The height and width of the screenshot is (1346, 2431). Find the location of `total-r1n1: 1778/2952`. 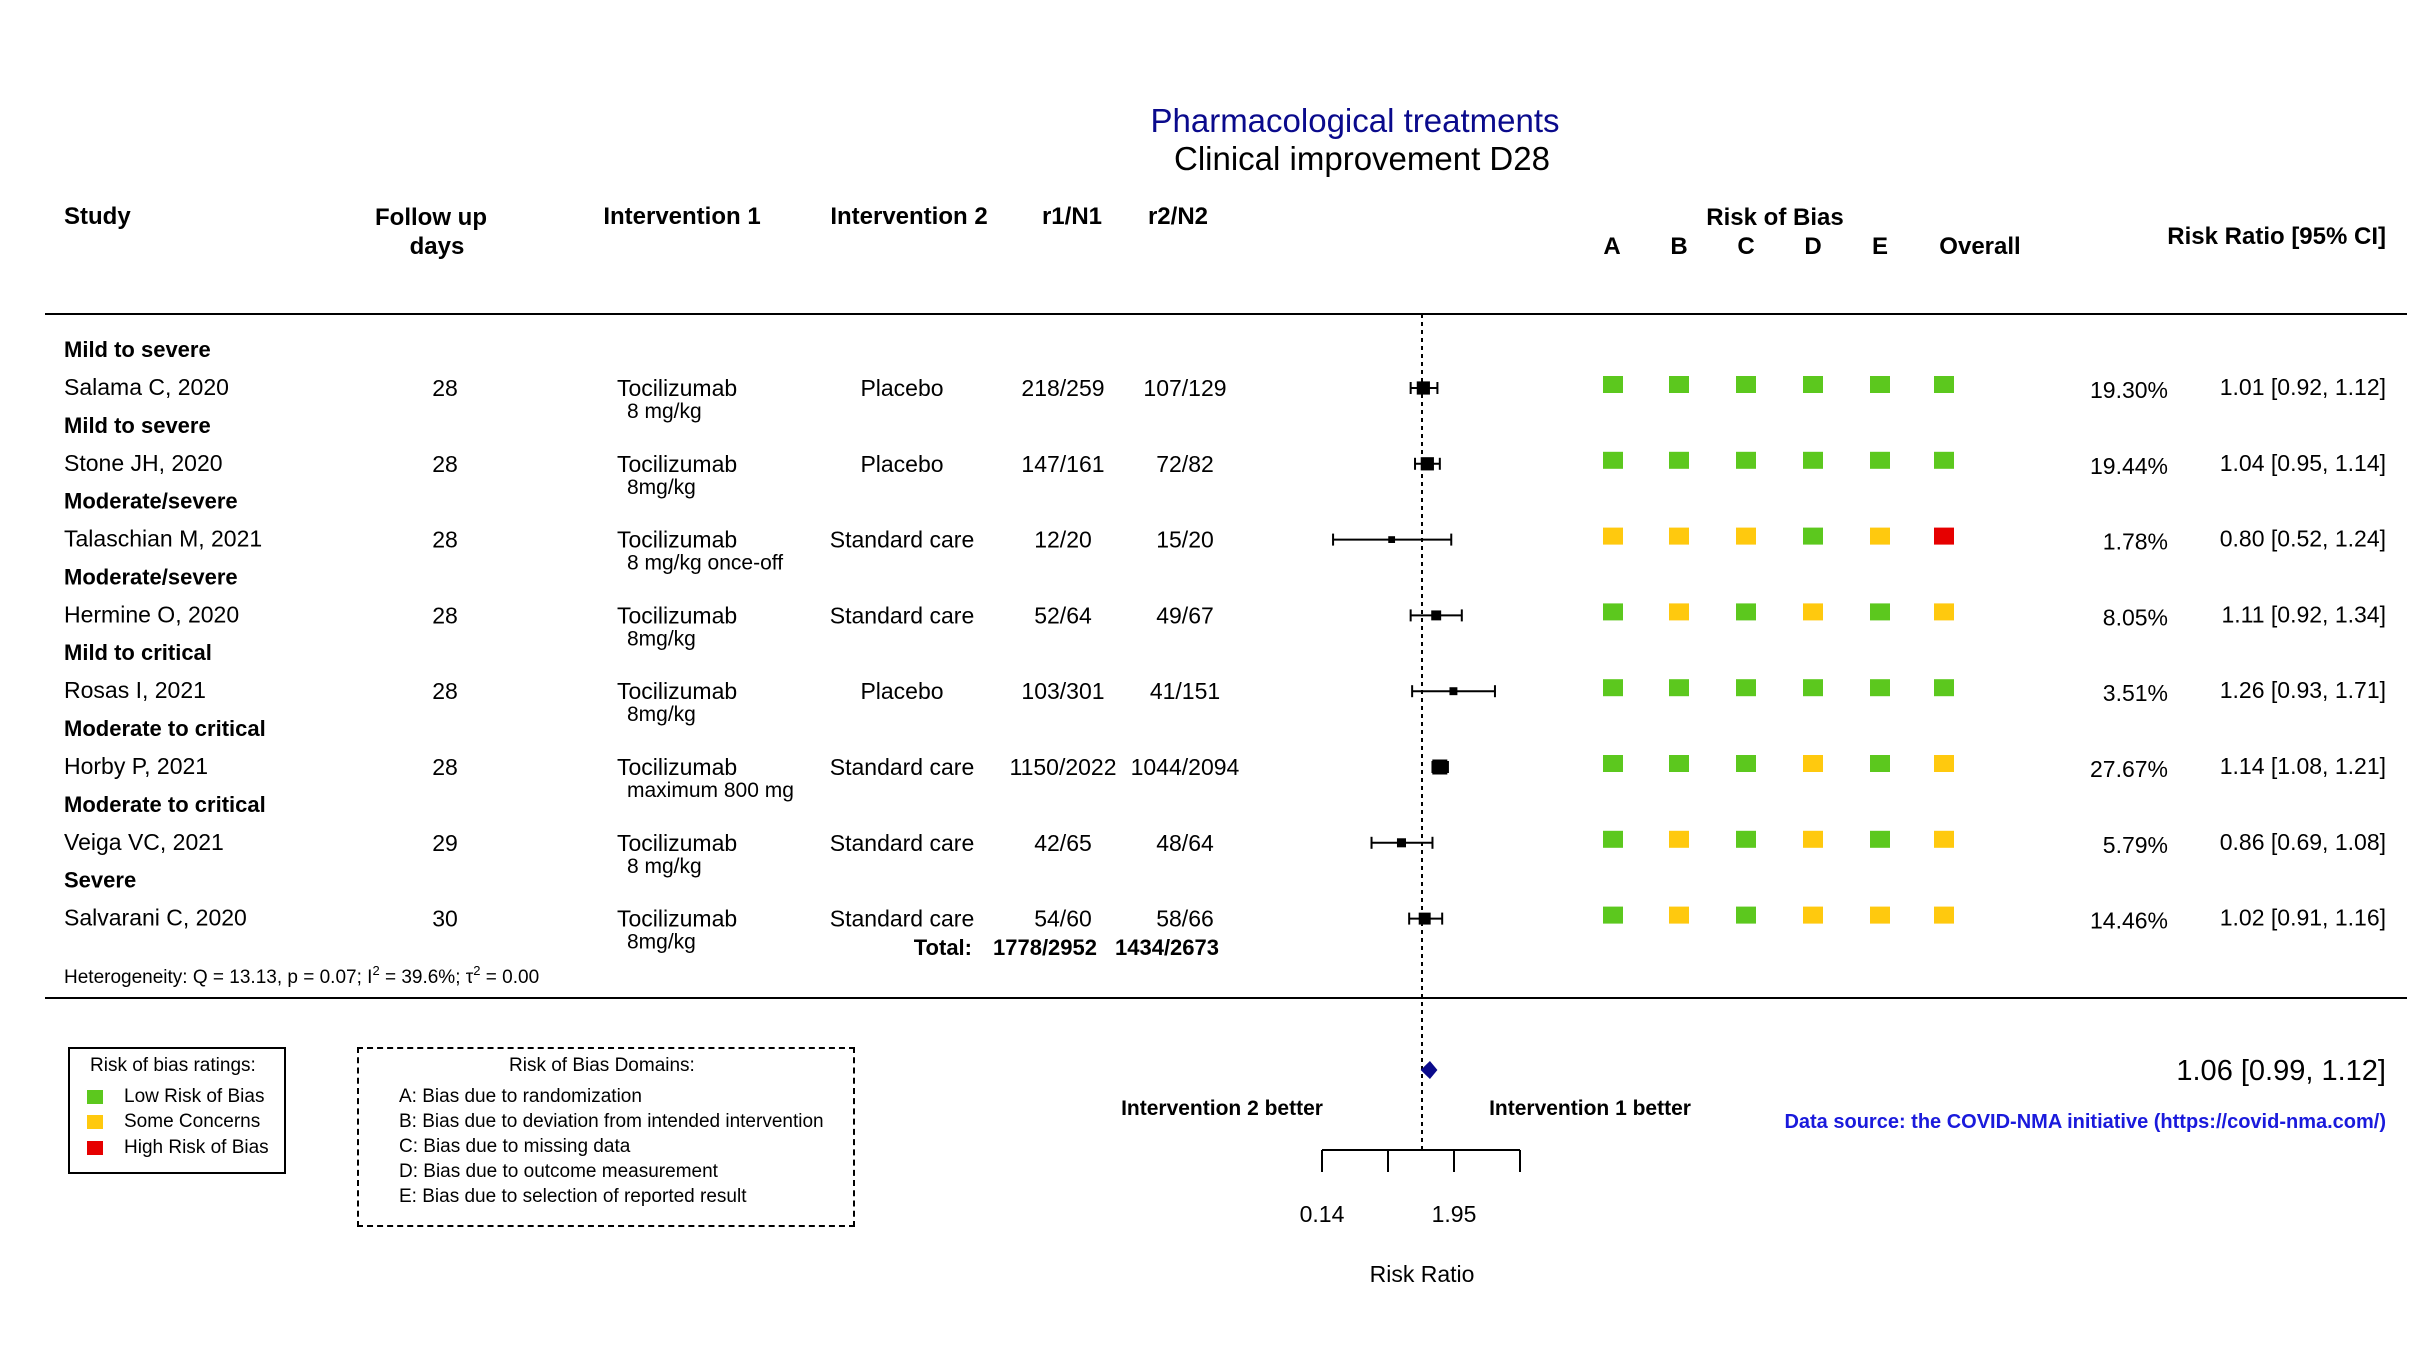

total-r1n1: 1778/2952 is located at coordinates (1045, 947).